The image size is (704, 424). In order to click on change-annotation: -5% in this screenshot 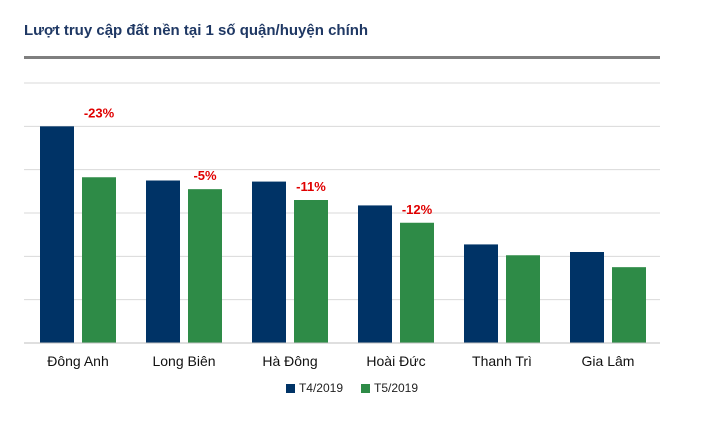, I will do `click(205, 175)`.